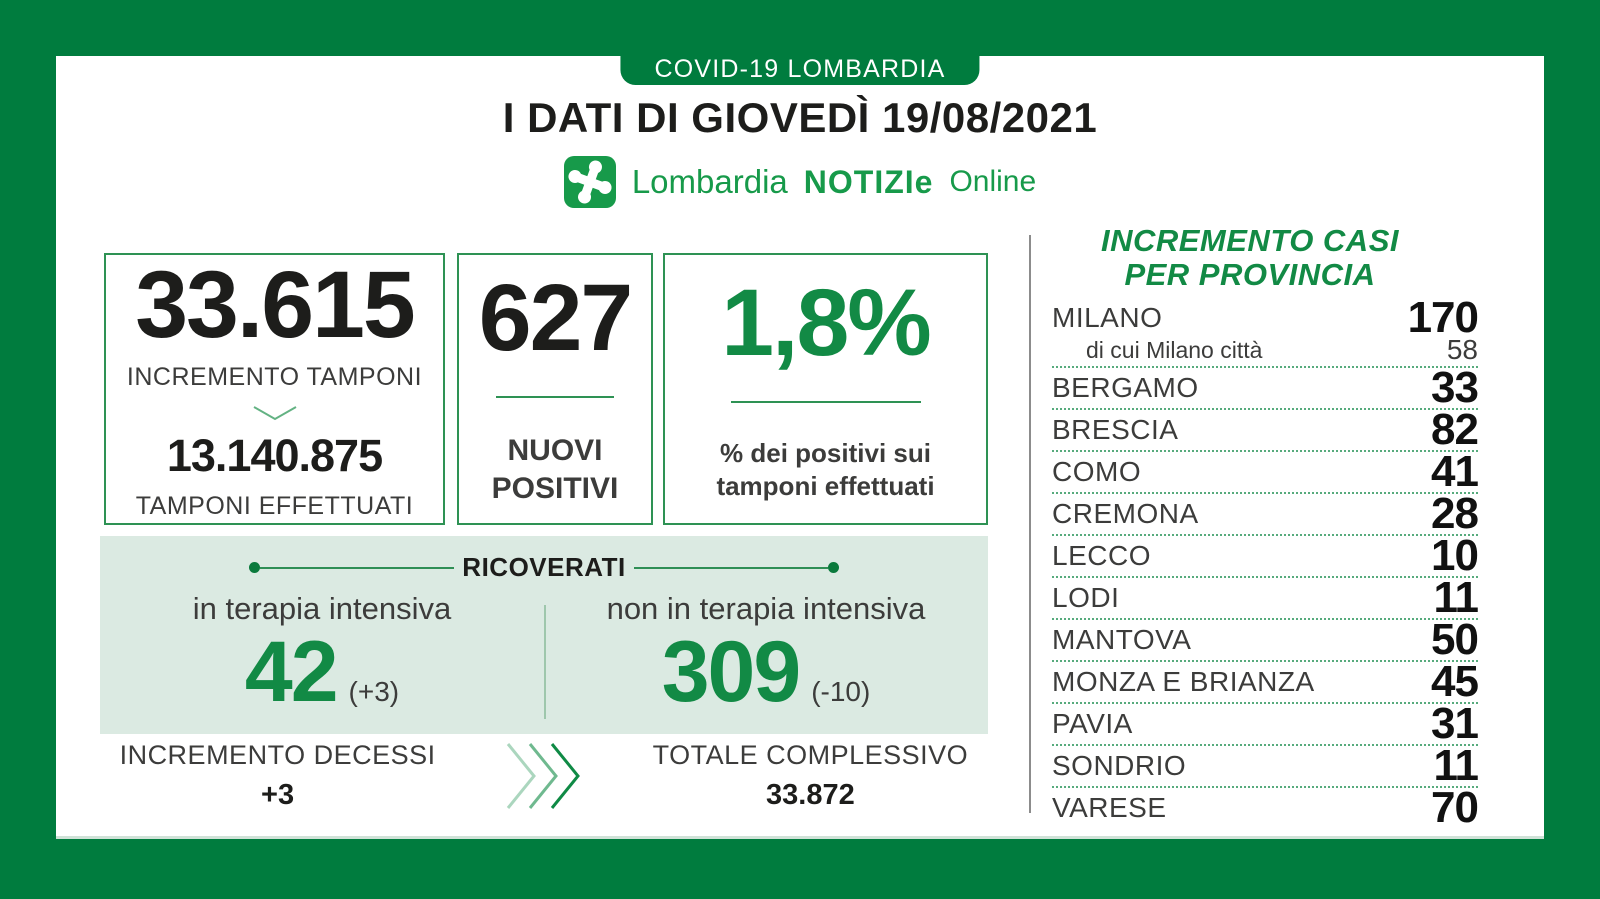 The height and width of the screenshot is (899, 1600). I want to click on page-title: I DATI DI GIOVEDÌ 19/08/2021, so click(800, 117).